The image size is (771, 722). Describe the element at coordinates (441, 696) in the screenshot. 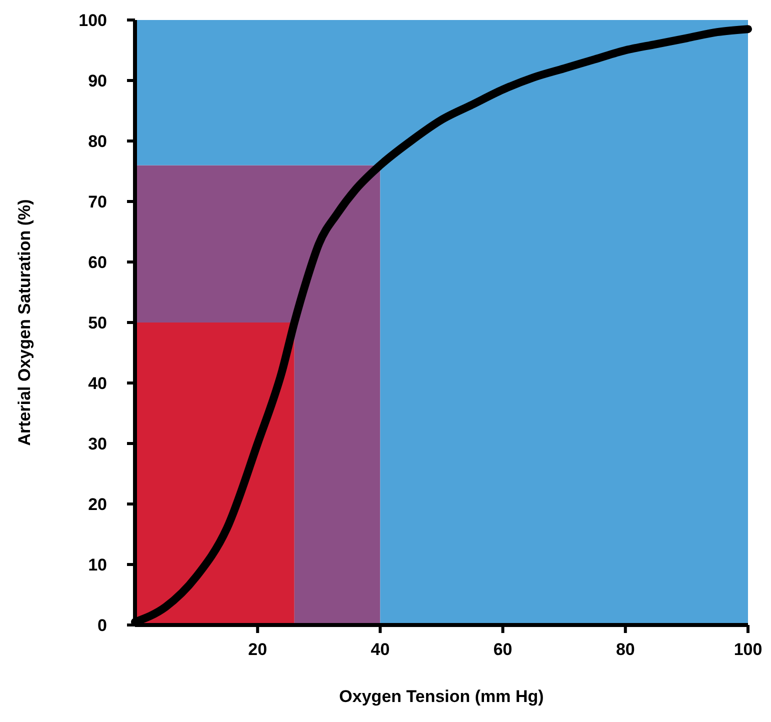

I see `x-axis-title: Oxygen Tension (mm Hg)` at that location.